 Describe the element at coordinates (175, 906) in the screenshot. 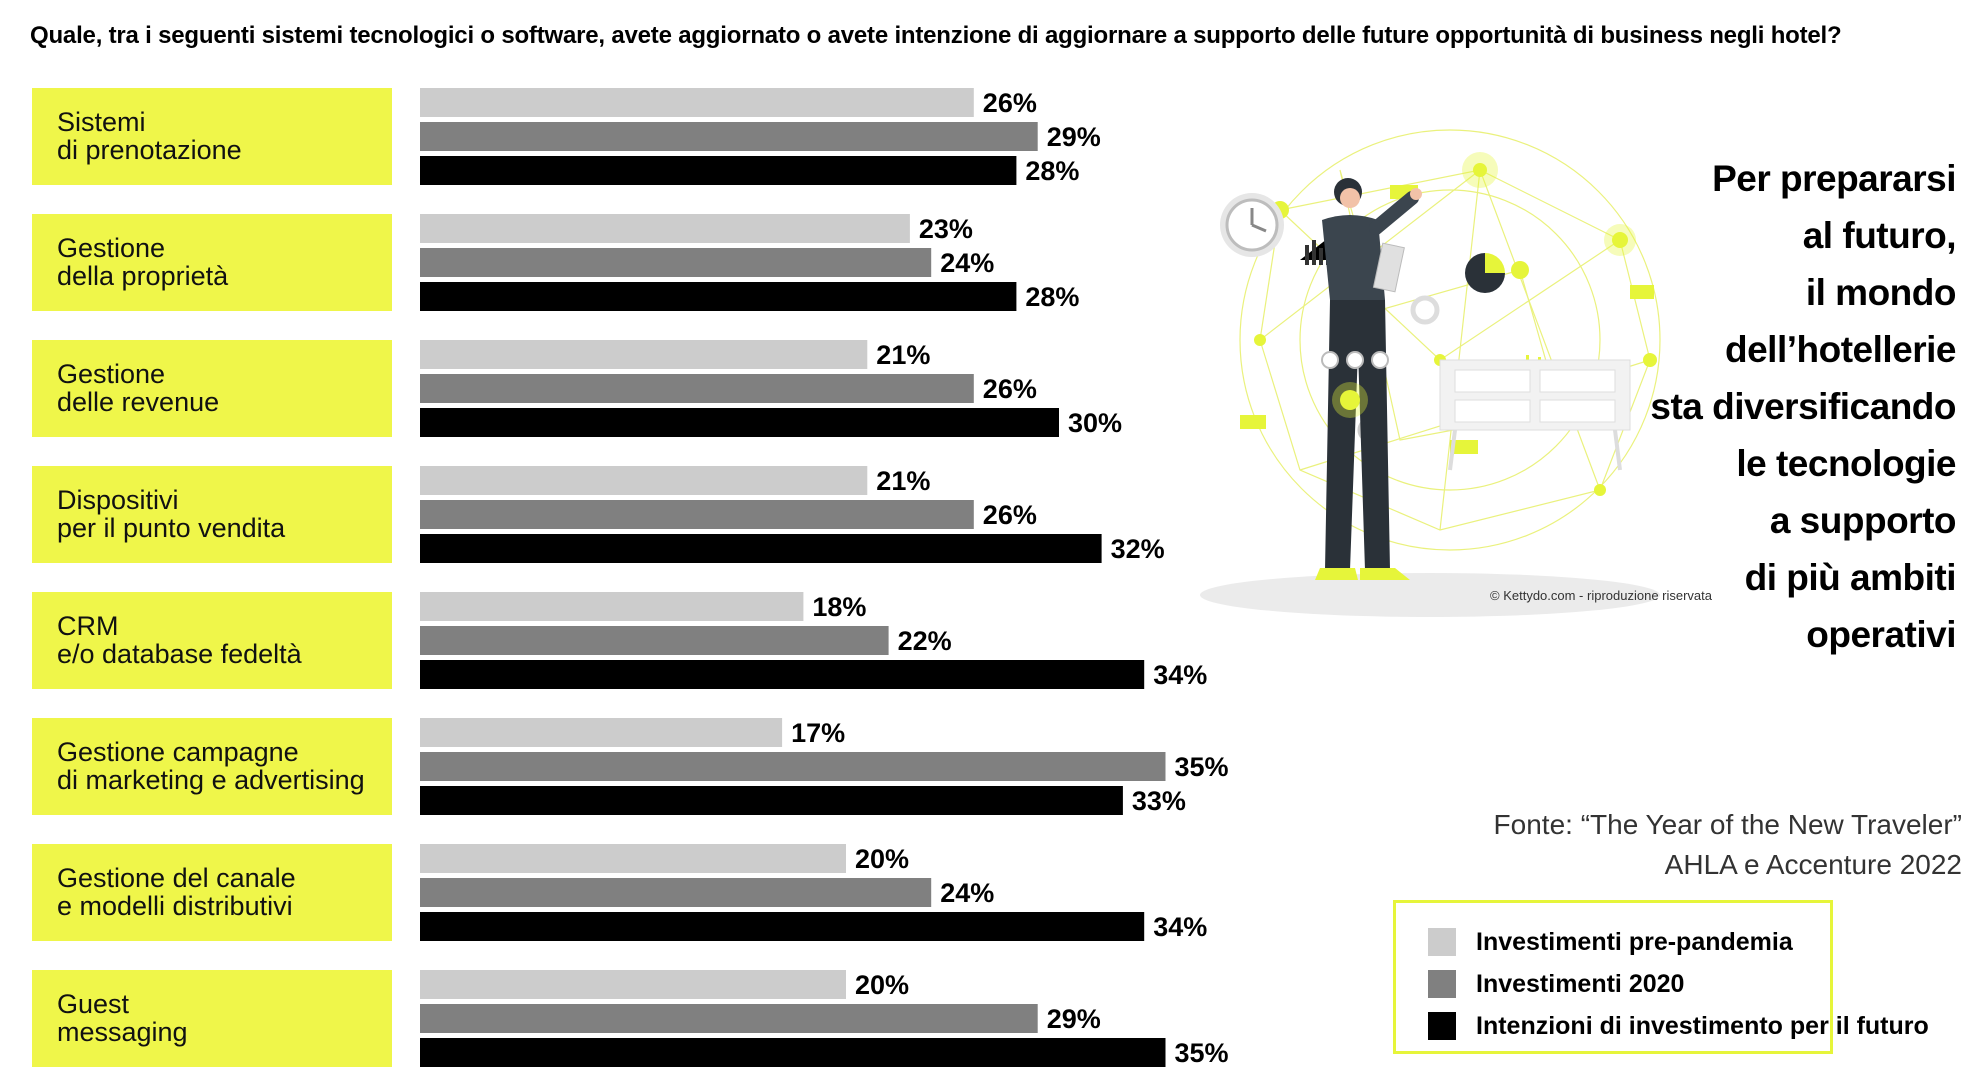

I see `category-label: e modelli distributivi` at that location.